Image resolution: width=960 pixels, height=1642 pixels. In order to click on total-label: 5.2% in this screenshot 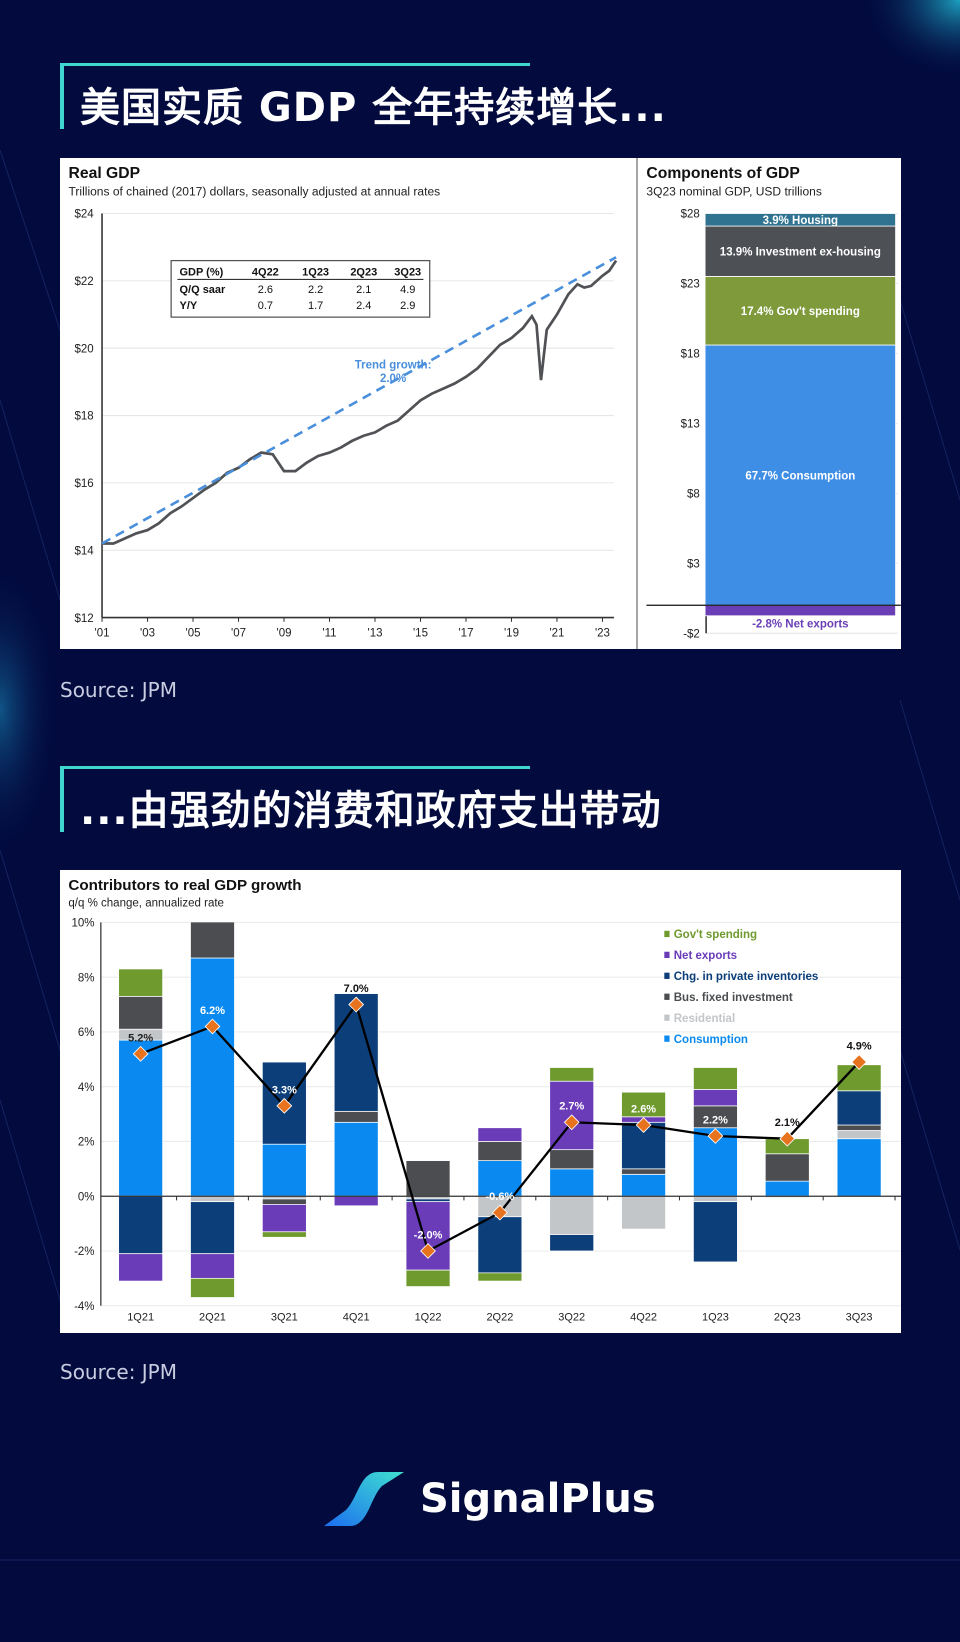, I will do `click(140, 1038)`.